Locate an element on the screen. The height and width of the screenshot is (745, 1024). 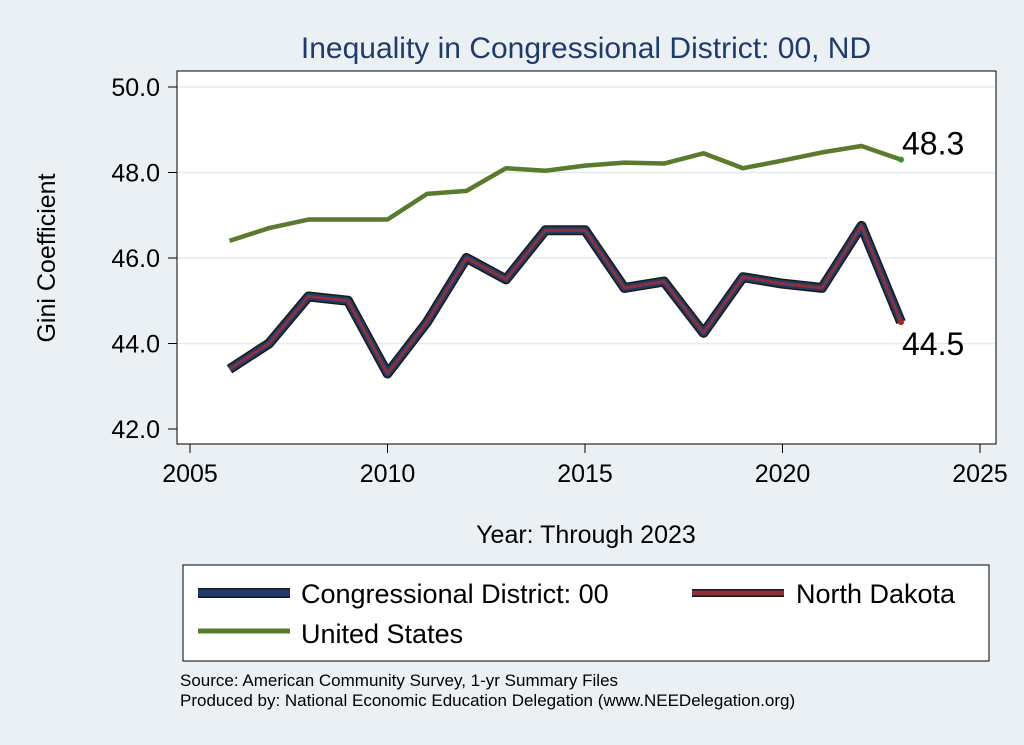
x-tick-label: 2020 is located at coordinates (783, 474).